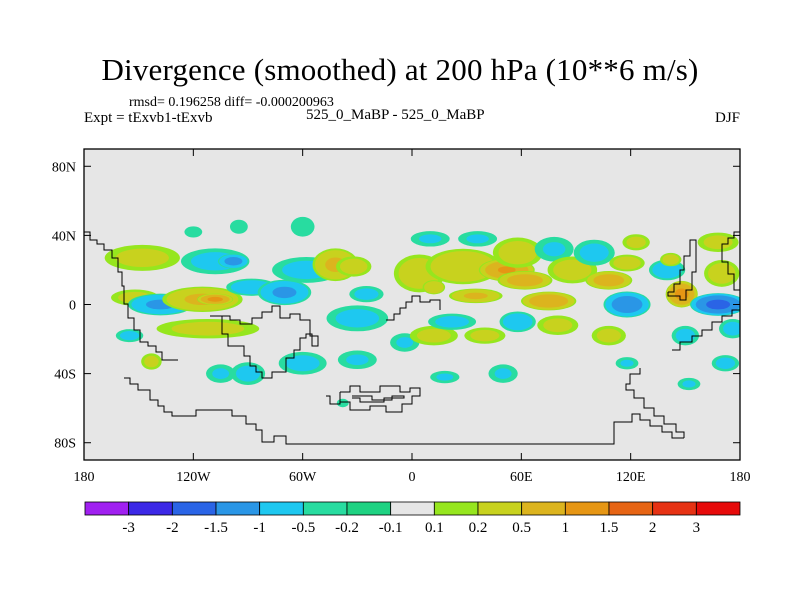  I want to click on coastline-maritime, so click(682, 270).